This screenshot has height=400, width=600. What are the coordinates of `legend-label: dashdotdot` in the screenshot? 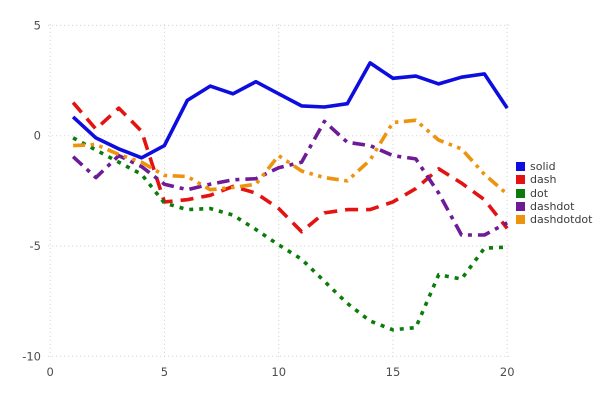 It's located at (561, 220).